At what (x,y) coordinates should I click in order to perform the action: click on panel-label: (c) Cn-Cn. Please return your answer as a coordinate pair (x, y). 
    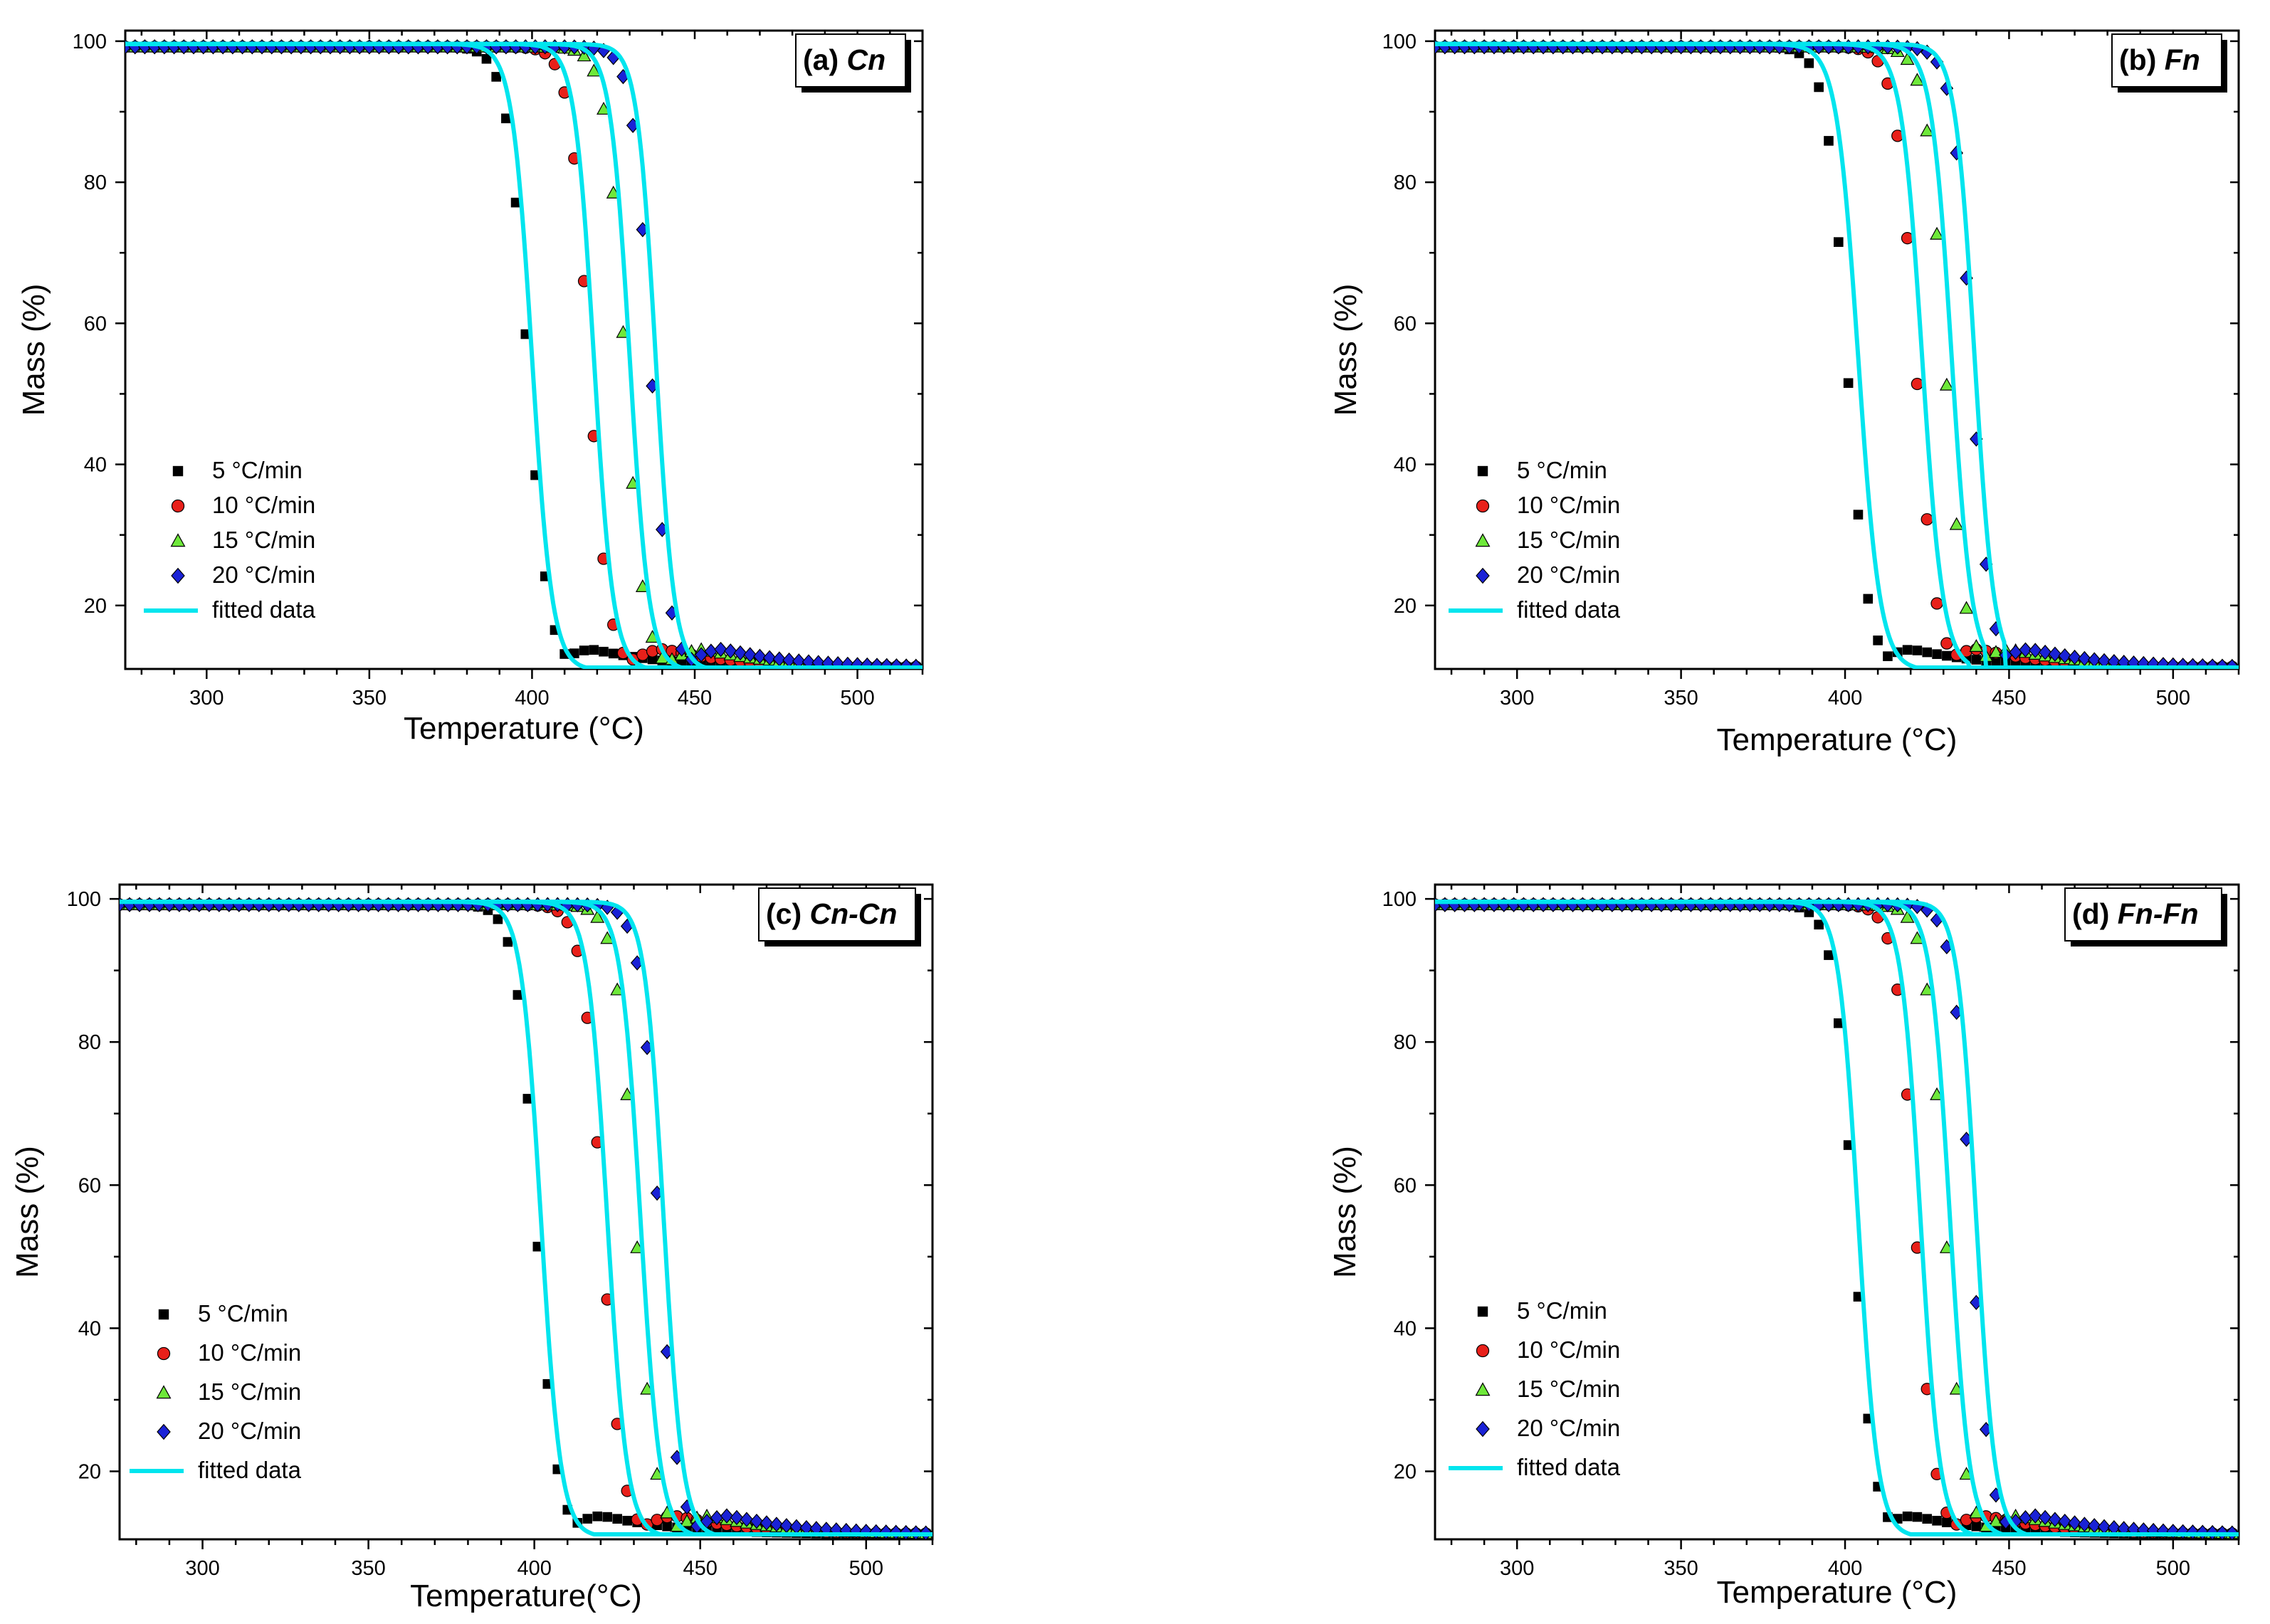
    Looking at the image, I should click on (831, 913).